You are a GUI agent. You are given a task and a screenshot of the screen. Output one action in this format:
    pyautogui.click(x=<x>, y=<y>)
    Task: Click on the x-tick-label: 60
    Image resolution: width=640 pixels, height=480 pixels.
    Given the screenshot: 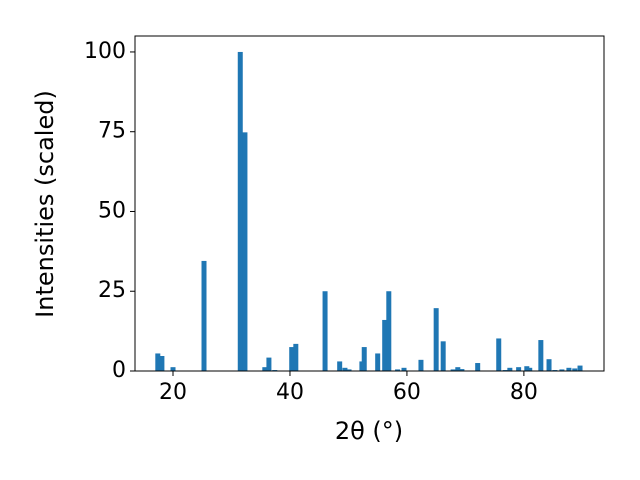 What is the action you would take?
    pyautogui.click(x=407, y=392)
    